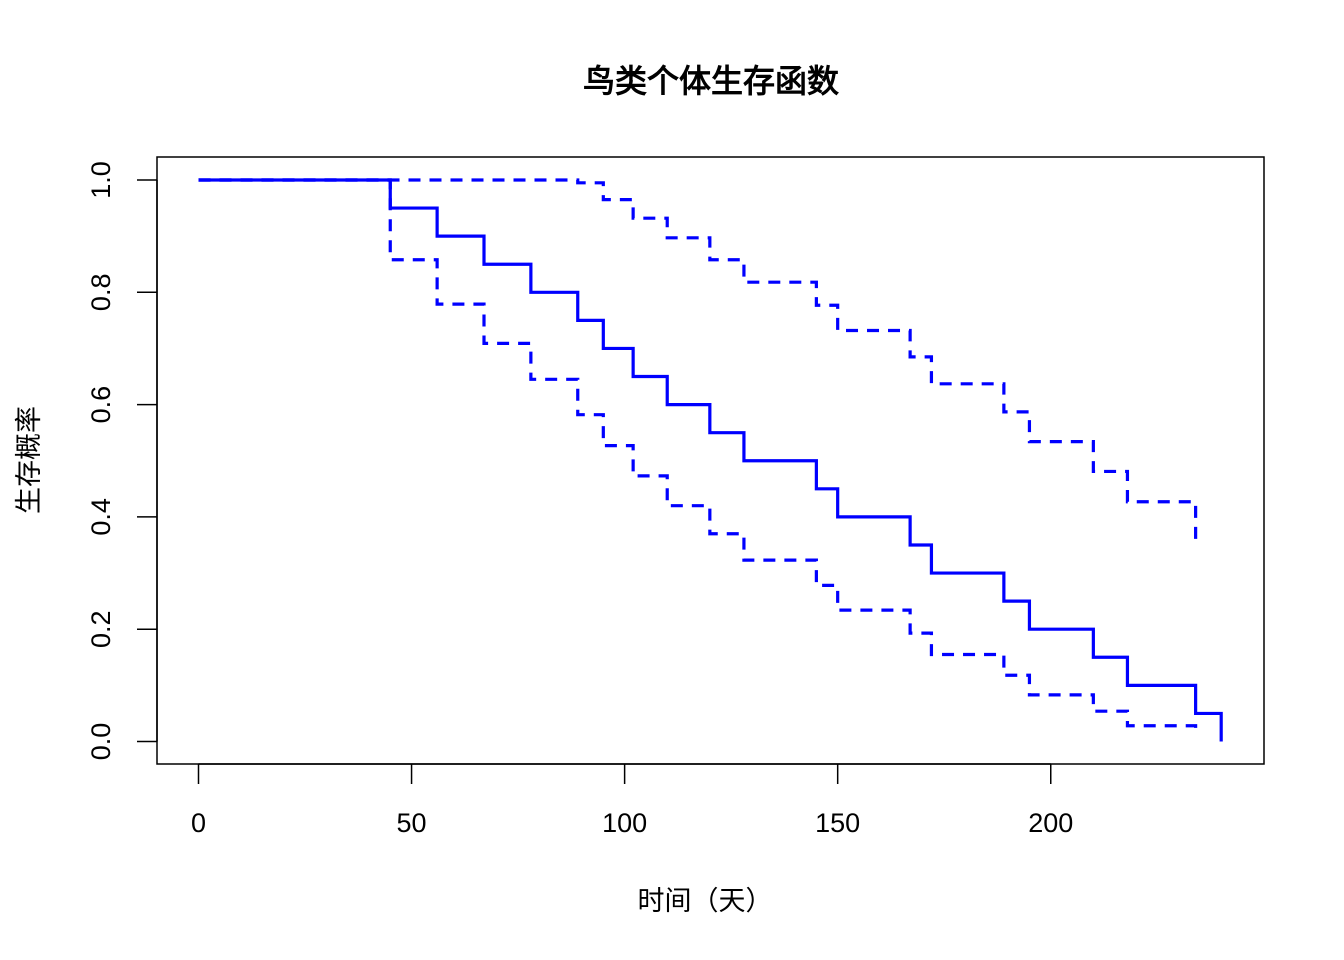 This screenshot has width=1344, height=960. What do you see at coordinates (198, 823) in the screenshot?
I see `x-tick-label: 0` at bounding box center [198, 823].